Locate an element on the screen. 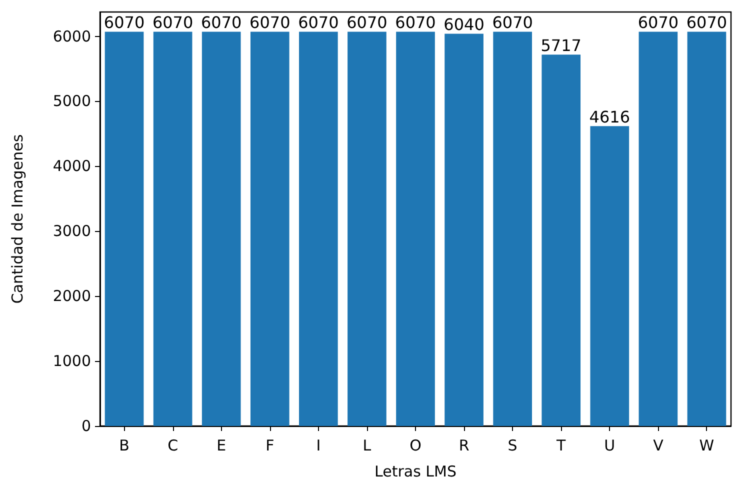 The width and height of the screenshot is (733, 484). y-tick-label: 1000 is located at coordinates (71, 361).